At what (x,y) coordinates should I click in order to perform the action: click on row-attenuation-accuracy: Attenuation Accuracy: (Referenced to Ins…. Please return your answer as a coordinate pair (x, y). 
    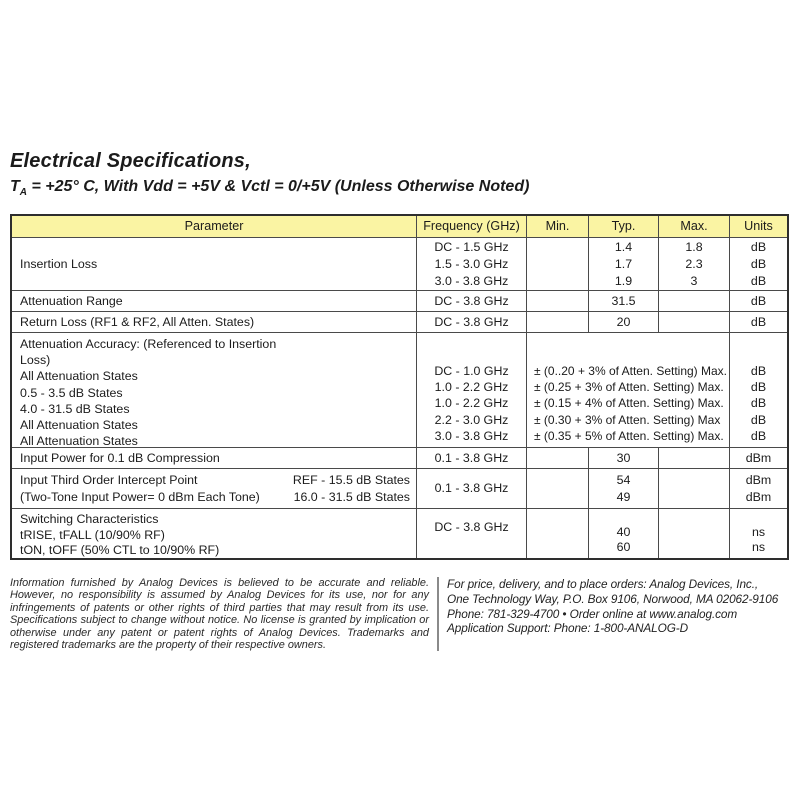
    Looking at the image, I should click on (399, 389).